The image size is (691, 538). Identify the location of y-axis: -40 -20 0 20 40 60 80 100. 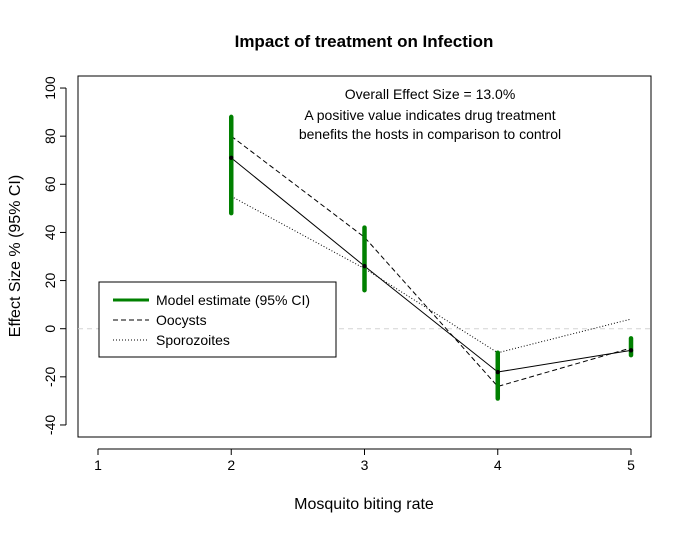
(54, 255).